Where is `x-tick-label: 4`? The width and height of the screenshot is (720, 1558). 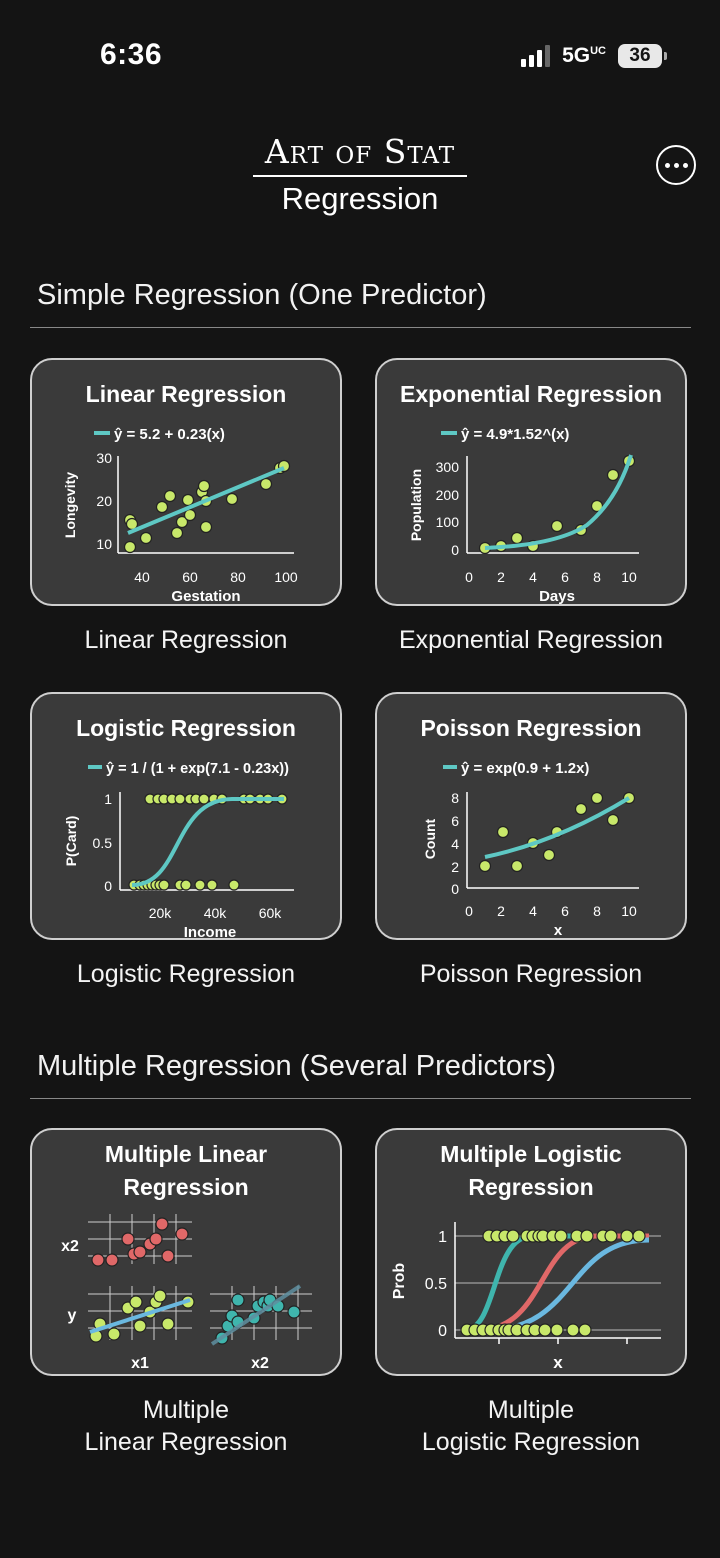 x-tick-label: 4 is located at coordinates (533, 911).